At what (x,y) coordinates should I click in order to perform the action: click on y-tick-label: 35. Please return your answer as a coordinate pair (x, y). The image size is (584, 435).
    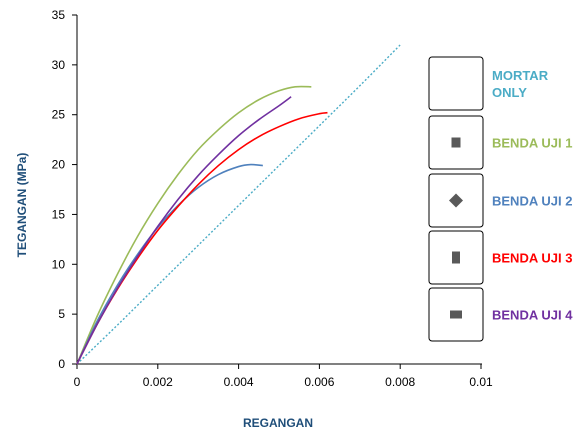
    Looking at the image, I should click on (59, 15).